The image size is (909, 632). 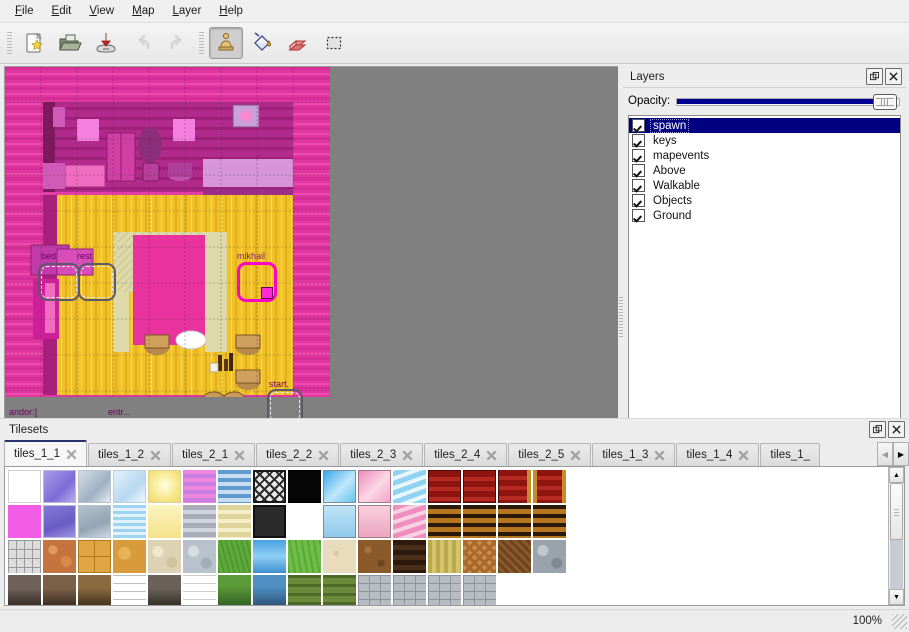 I want to click on tileset-tab-tiles_2_3: tiles_2_3, so click(x=382, y=454).